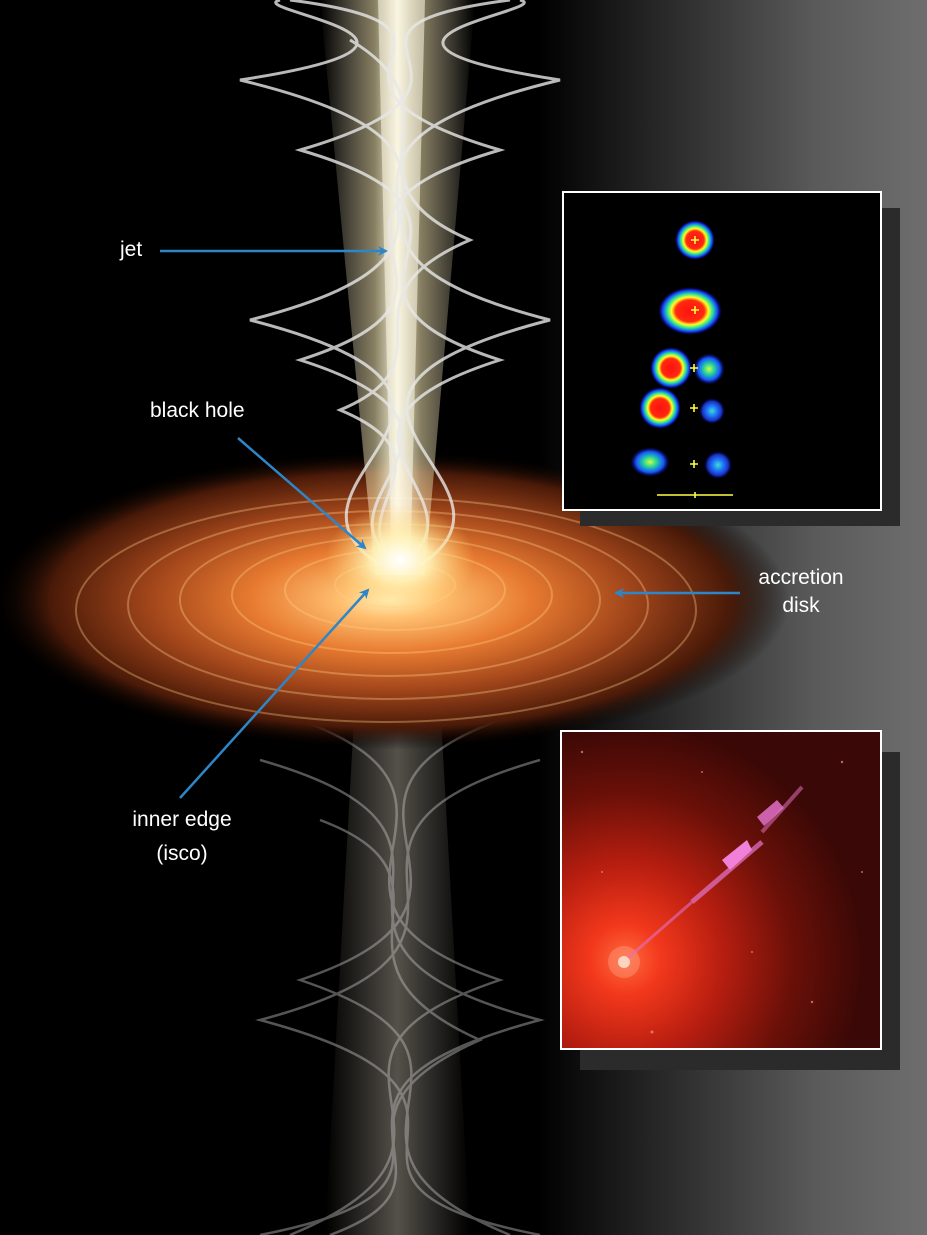  Describe the element at coordinates (182, 837) in the screenshot. I see `inner-edge-label: inner edge (isco)` at that location.